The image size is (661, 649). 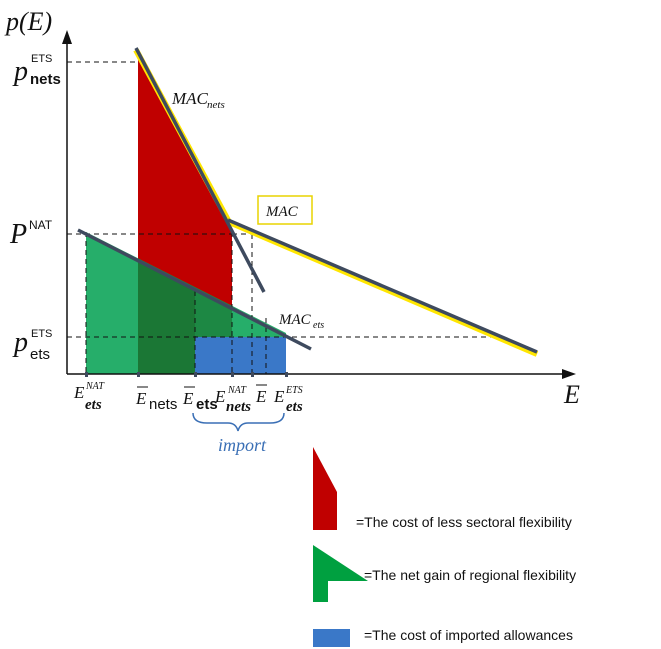 I want to click on mac-upper-curve, so click(x=382, y=286).